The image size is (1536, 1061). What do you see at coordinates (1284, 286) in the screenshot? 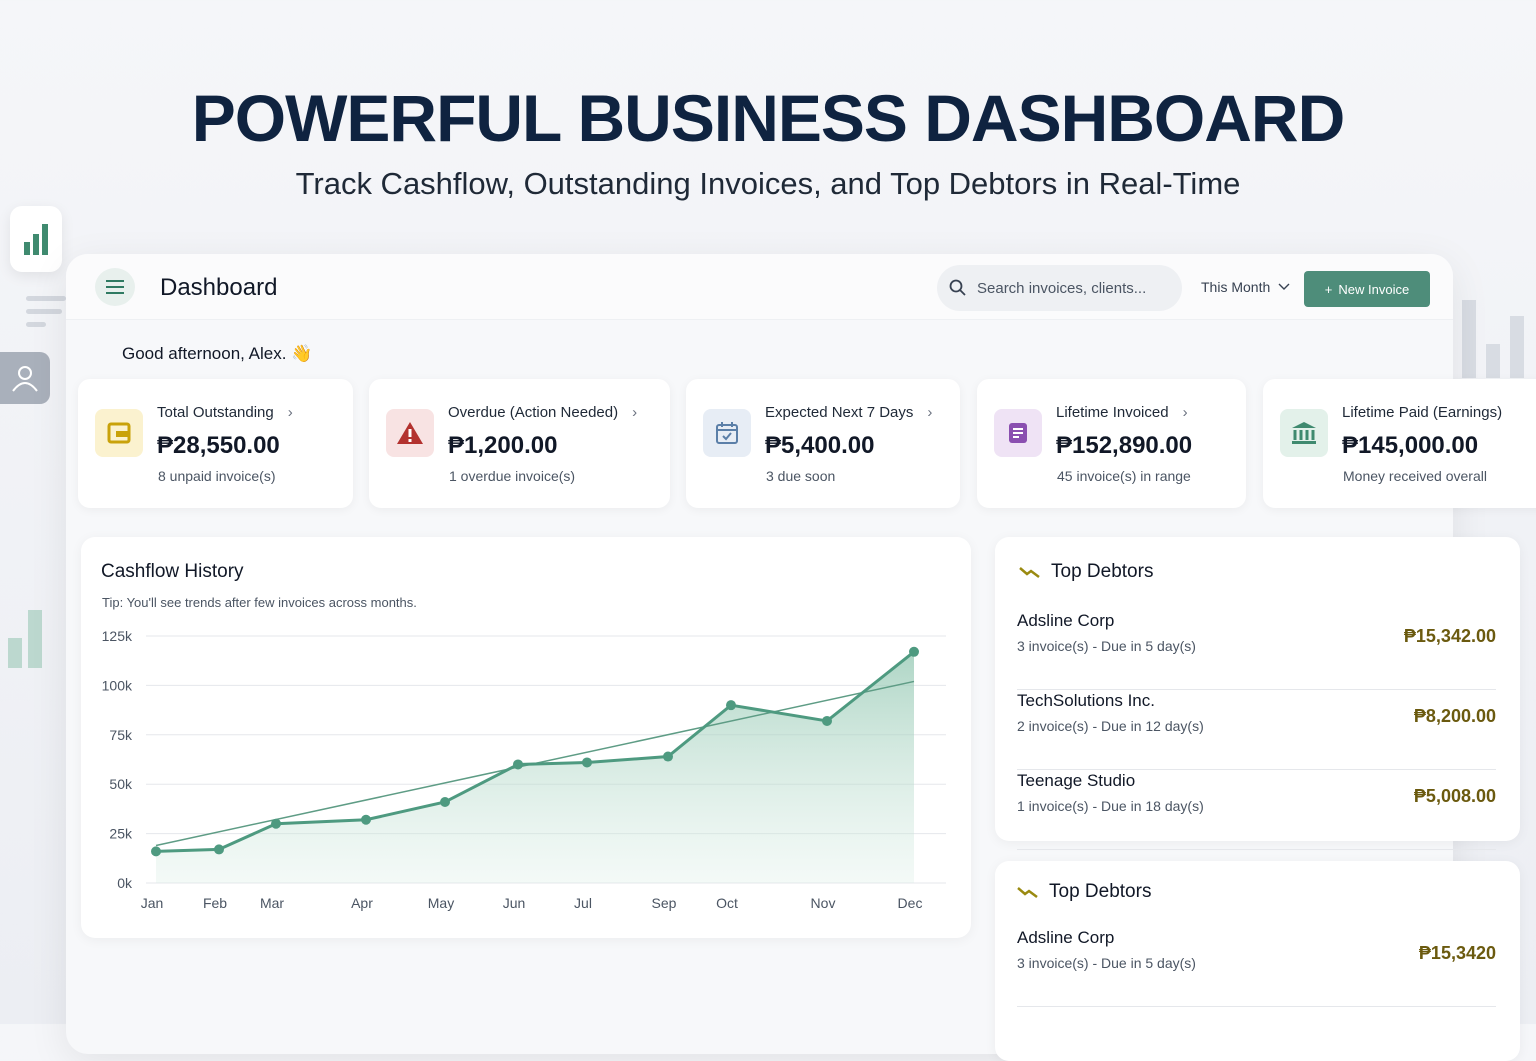
I see `chevron-down-icon` at bounding box center [1284, 286].